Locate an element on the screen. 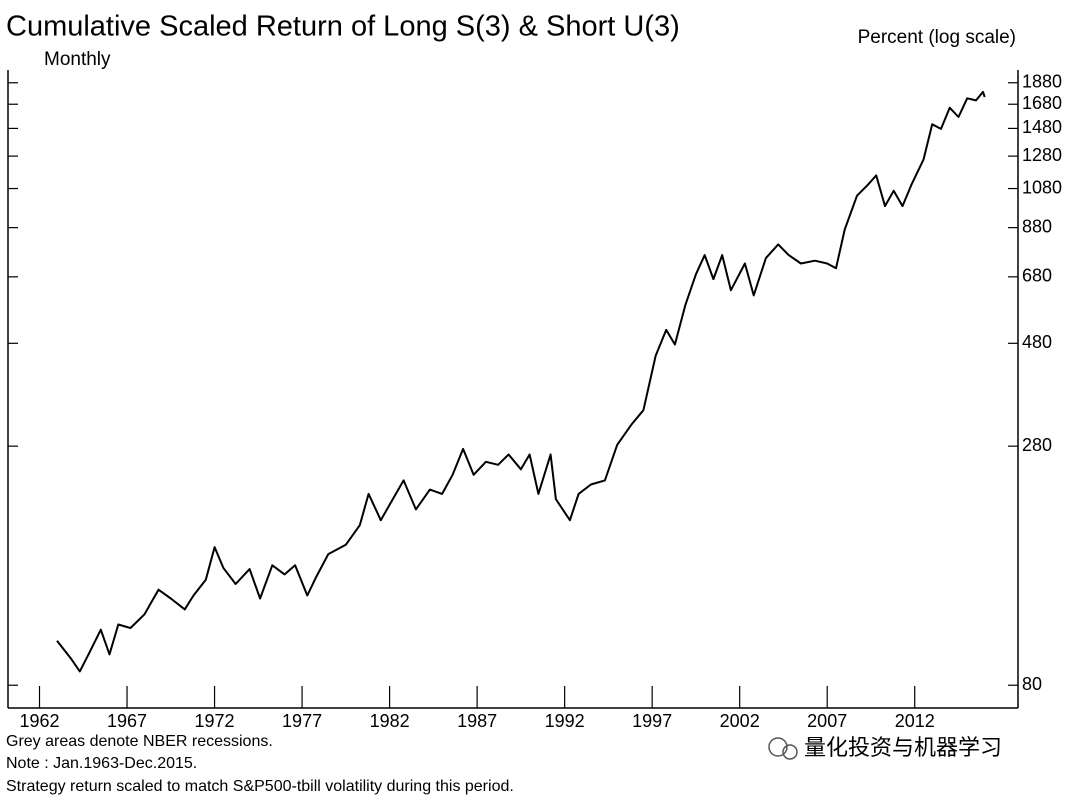 This screenshot has height=804, width=1080. y-tick-label: 1880 is located at coordinates (1042, 82).